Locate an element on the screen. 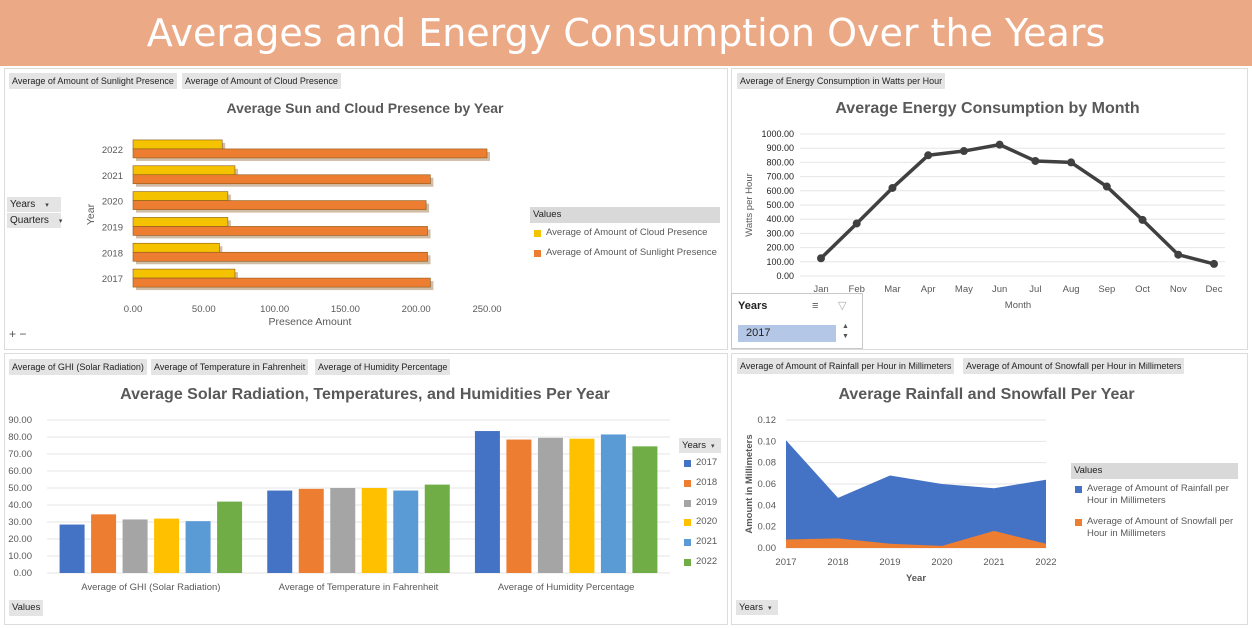  y-tick-label: 30.00 is located at coordinates (20, 522).